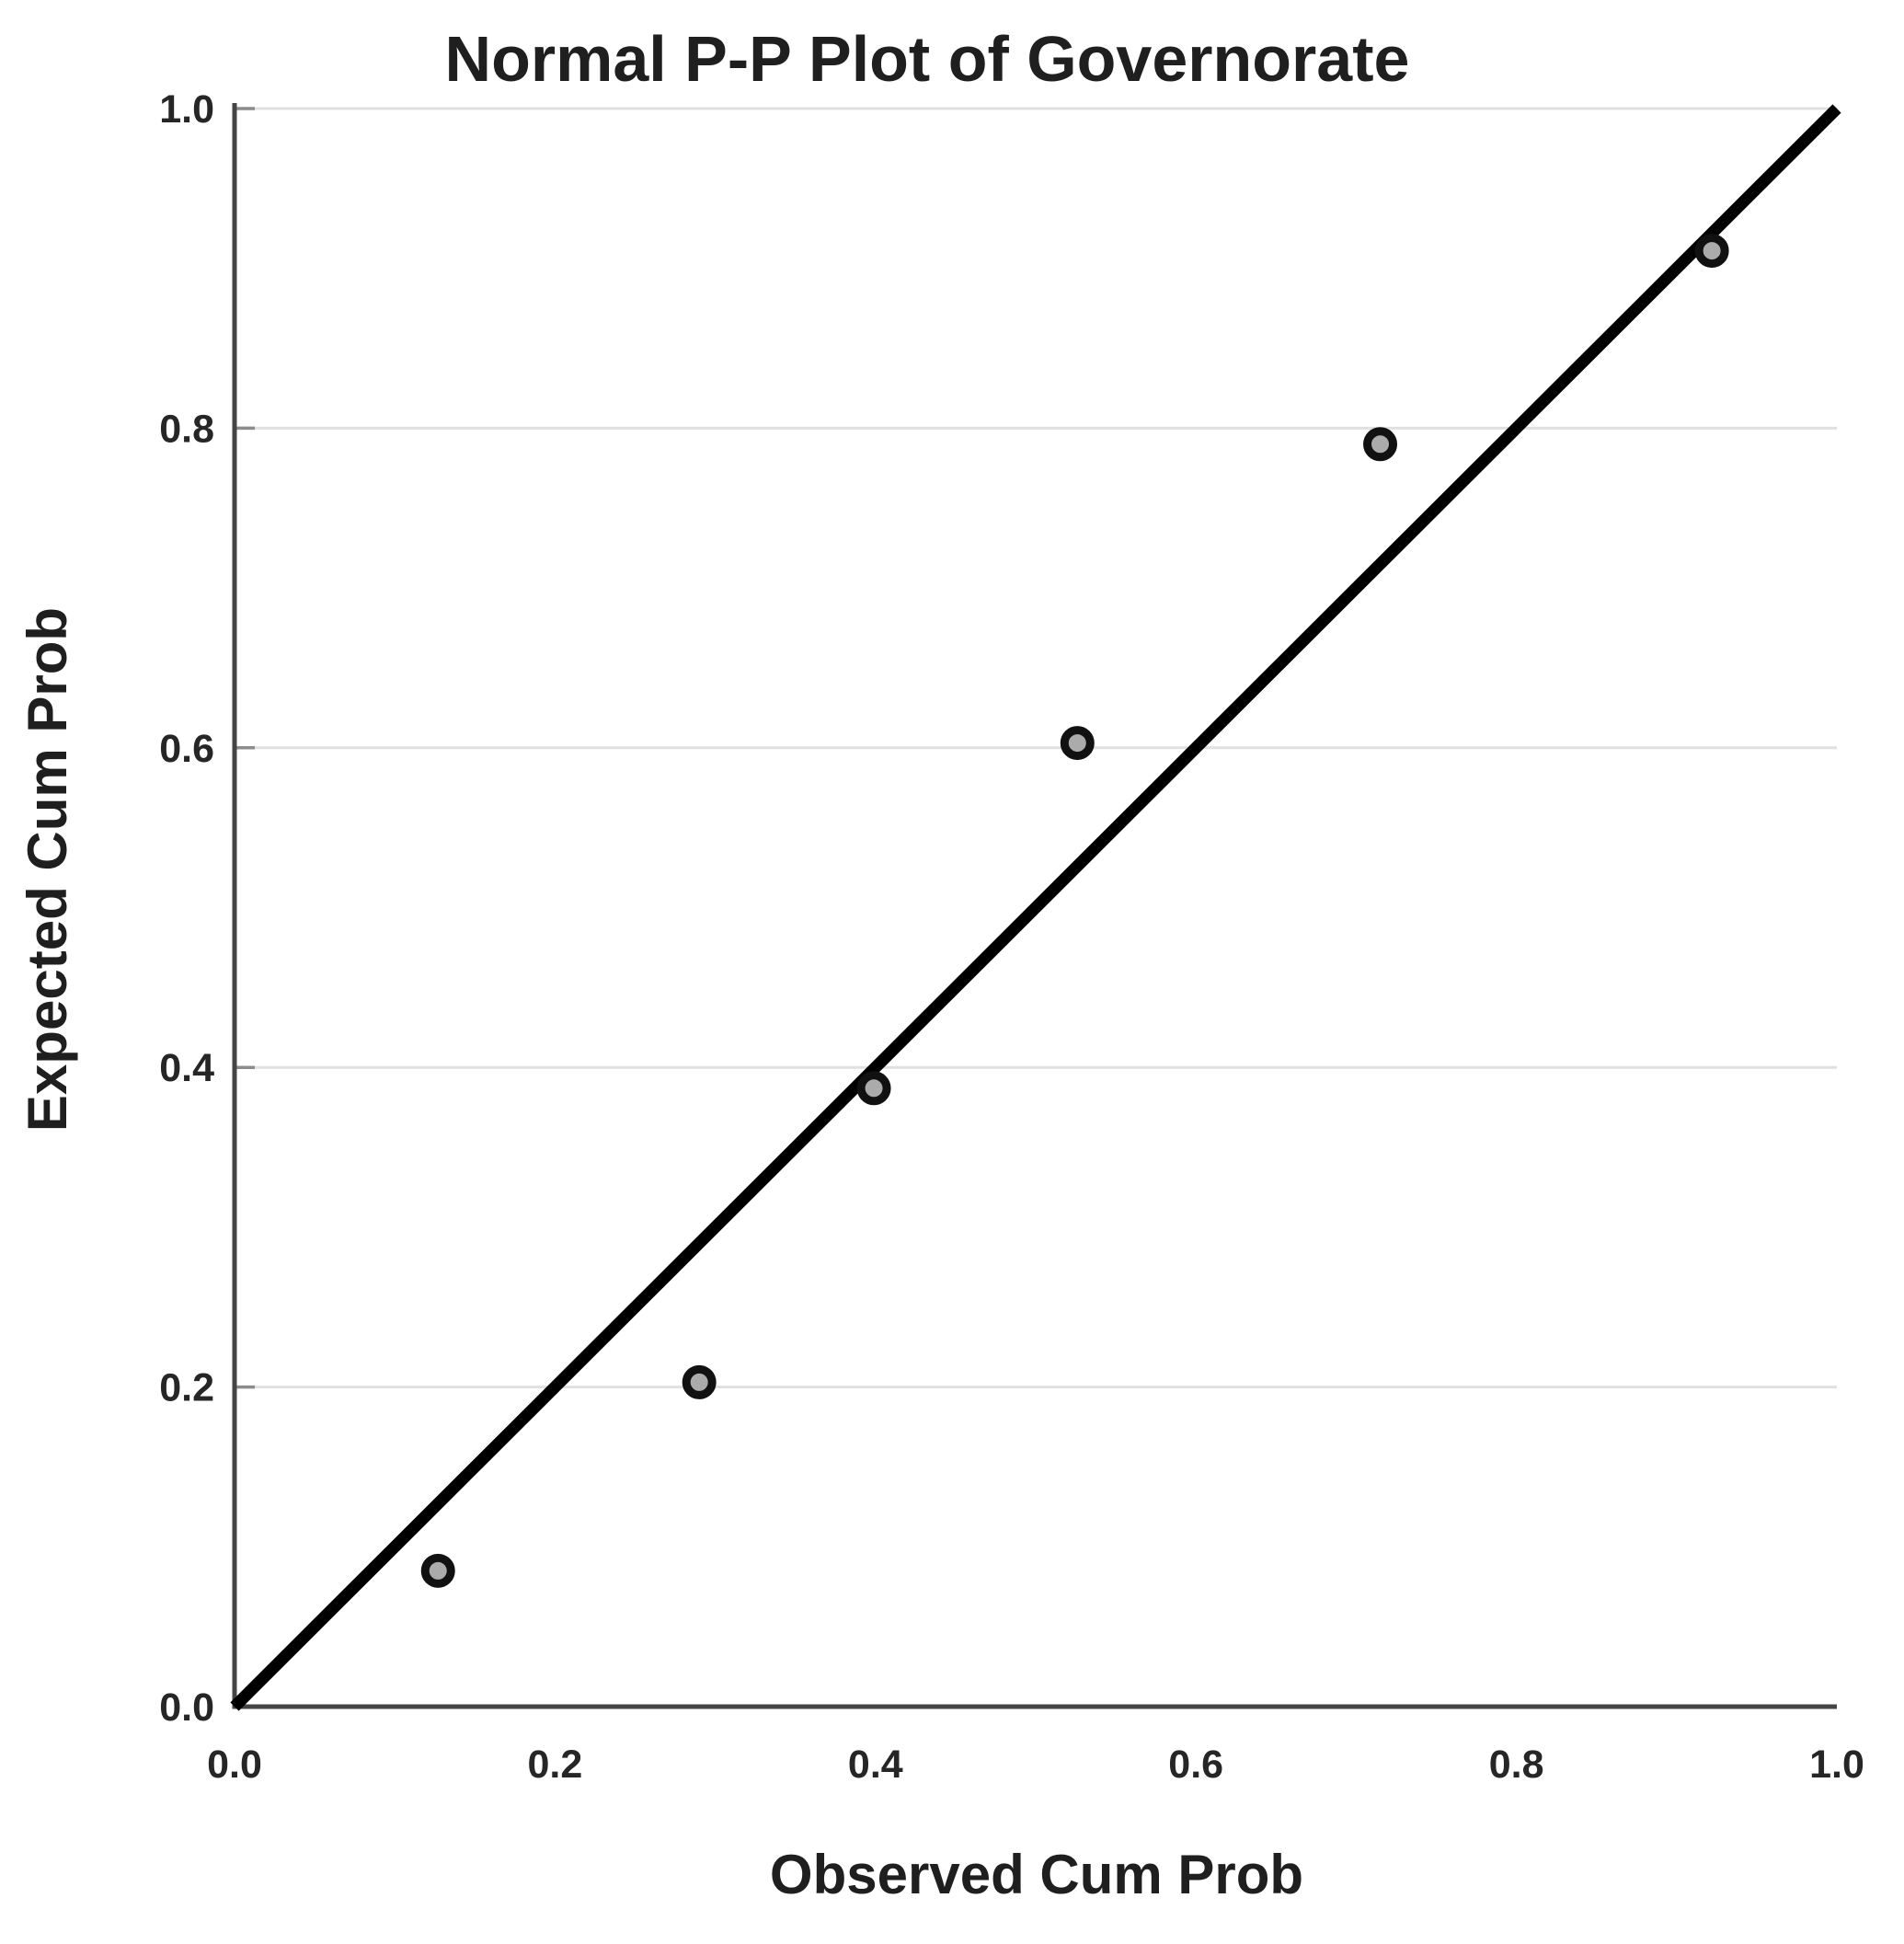  What do you see at coordinates (186, 749) in the screenshot?
I see `y-tick-label: 0.6` at bounding box center [186, 749].